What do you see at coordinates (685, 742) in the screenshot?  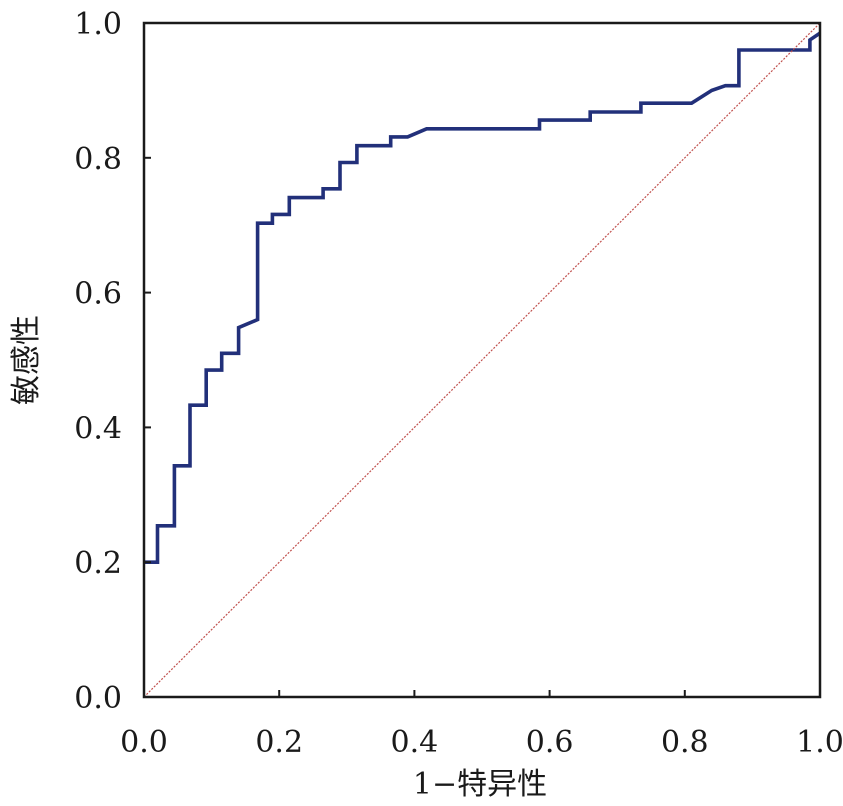 I see `x-tick-label: 0.8` at bounding box center [685, 742].